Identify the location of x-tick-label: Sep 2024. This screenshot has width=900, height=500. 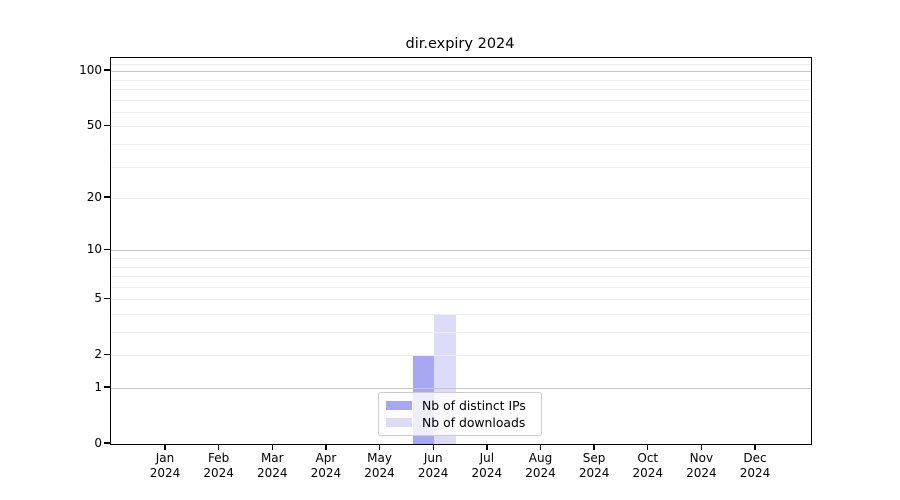
(594, 466).